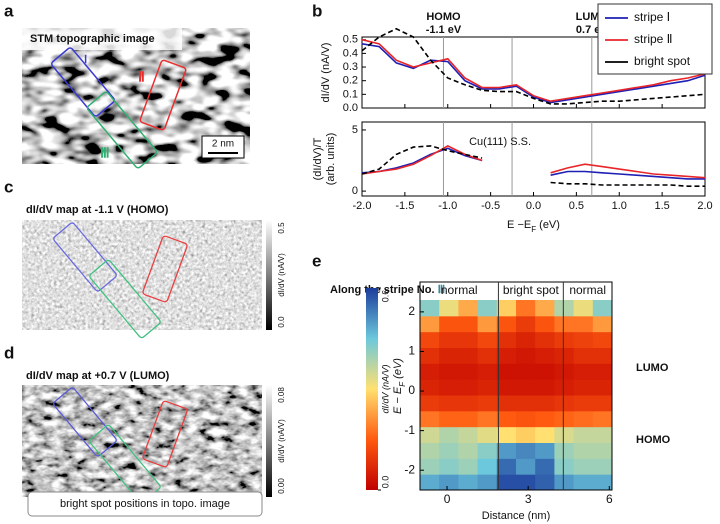  What do you see at coordinates (459, 290) in the screenshot?
I see `region-label: normal` at bounding box center [459, 290].